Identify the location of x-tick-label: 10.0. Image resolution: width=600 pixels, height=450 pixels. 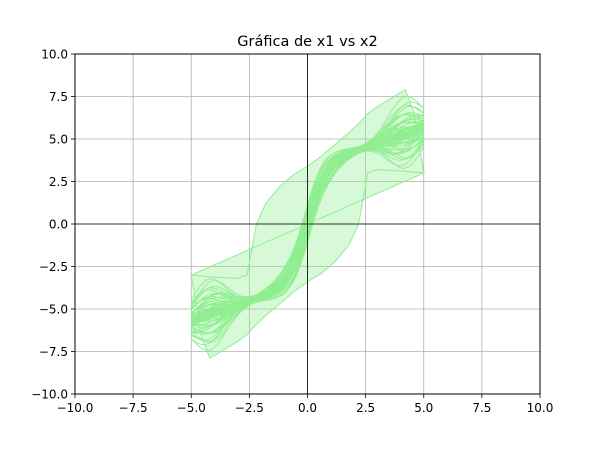
(540, 408).